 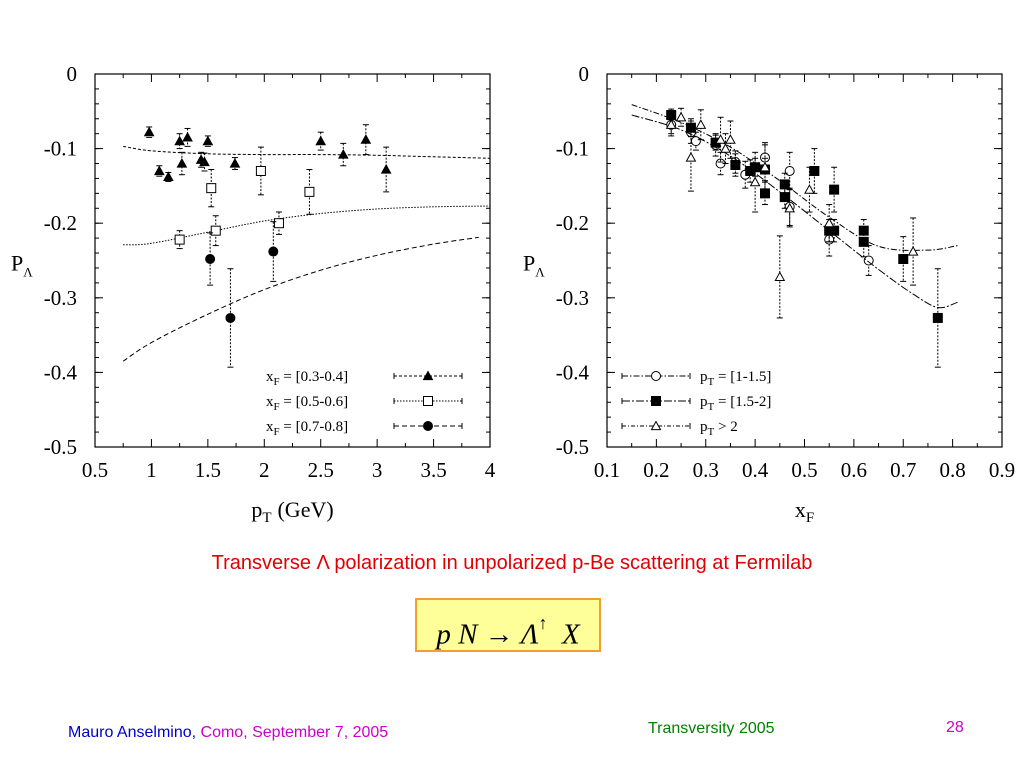 I want to click on x-tick-label: 1, so click(x=151, y=470).